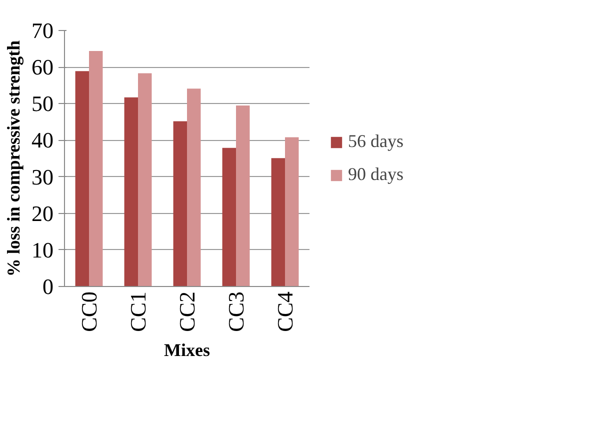 Image resolution: width=590 pixels, height=439 pixels. I want to click on y-tick-label: 30, so click(43, 177).